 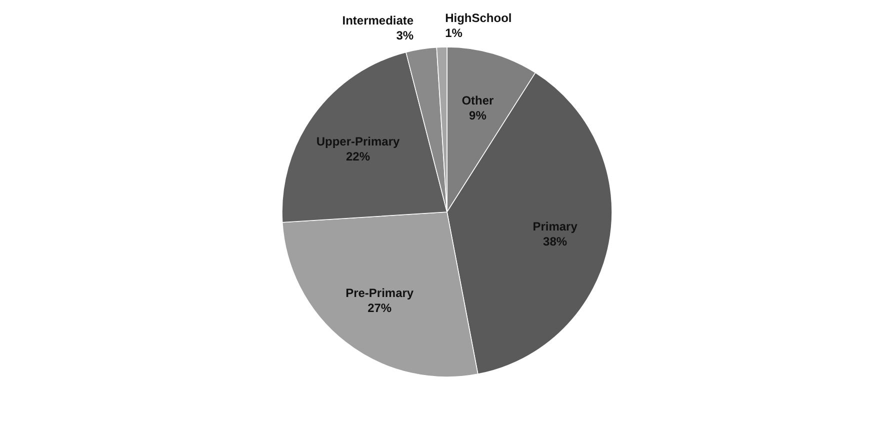 I want to click on slice-label: Upper-Primary, so click(x=358, y=141).